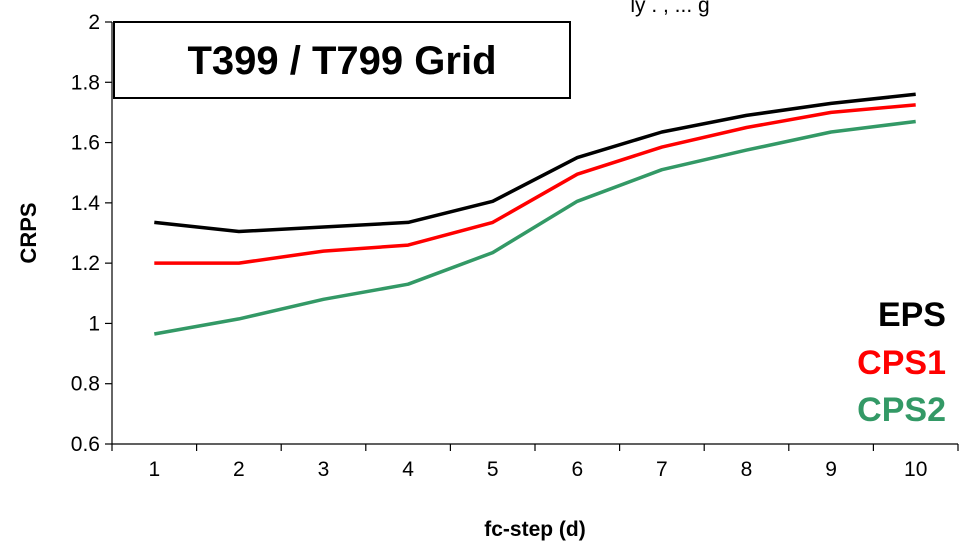 The width and height of the screenshot is (970, 544). Describe the element at coordinates (912, 315) in the screenshot. I see `legend-eps: EPS` at that location.